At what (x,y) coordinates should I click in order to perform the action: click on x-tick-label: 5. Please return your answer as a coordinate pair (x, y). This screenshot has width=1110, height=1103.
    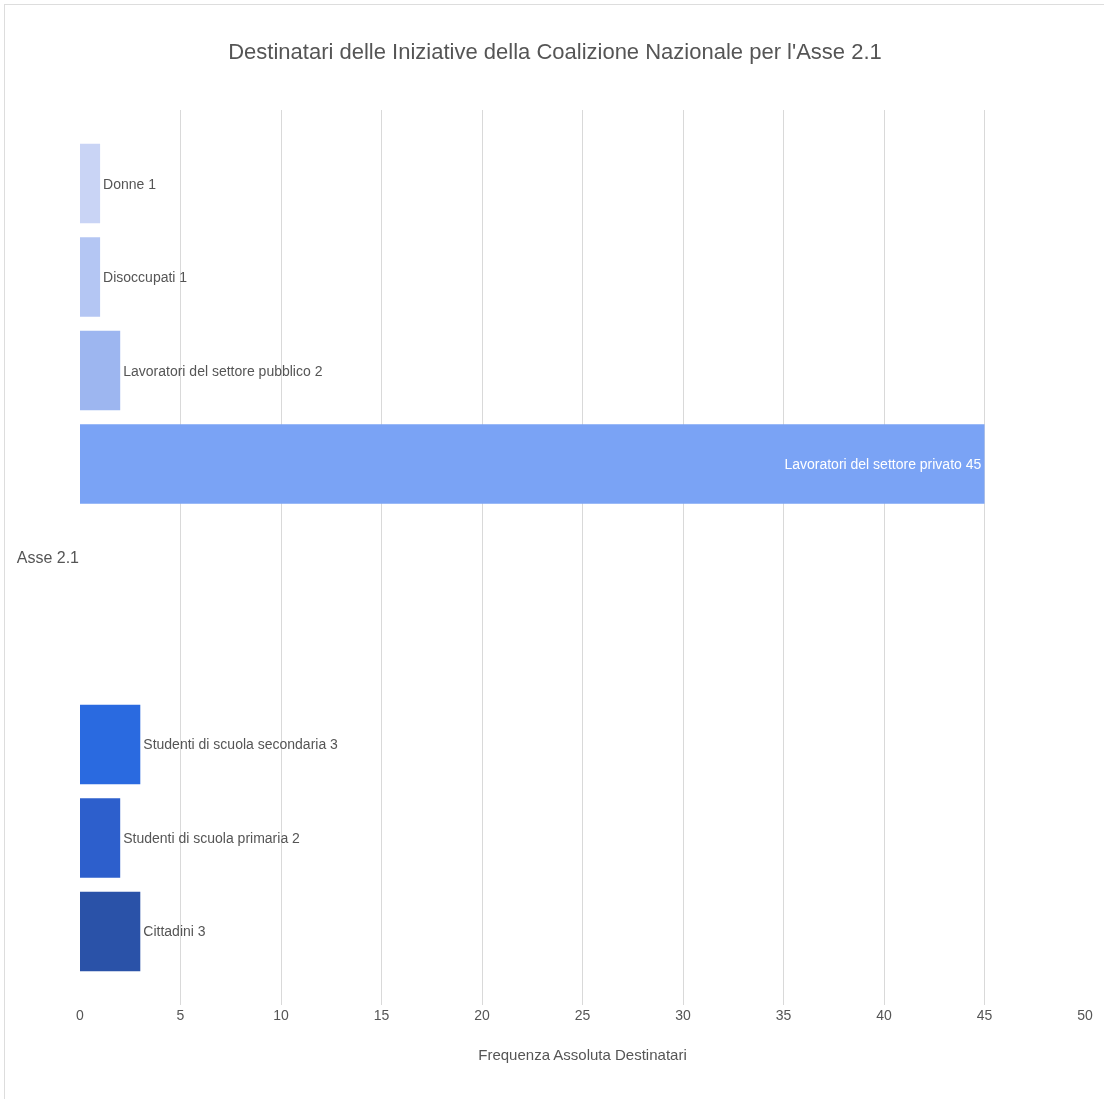
    Looking at the image, I should click on (180, 1015).